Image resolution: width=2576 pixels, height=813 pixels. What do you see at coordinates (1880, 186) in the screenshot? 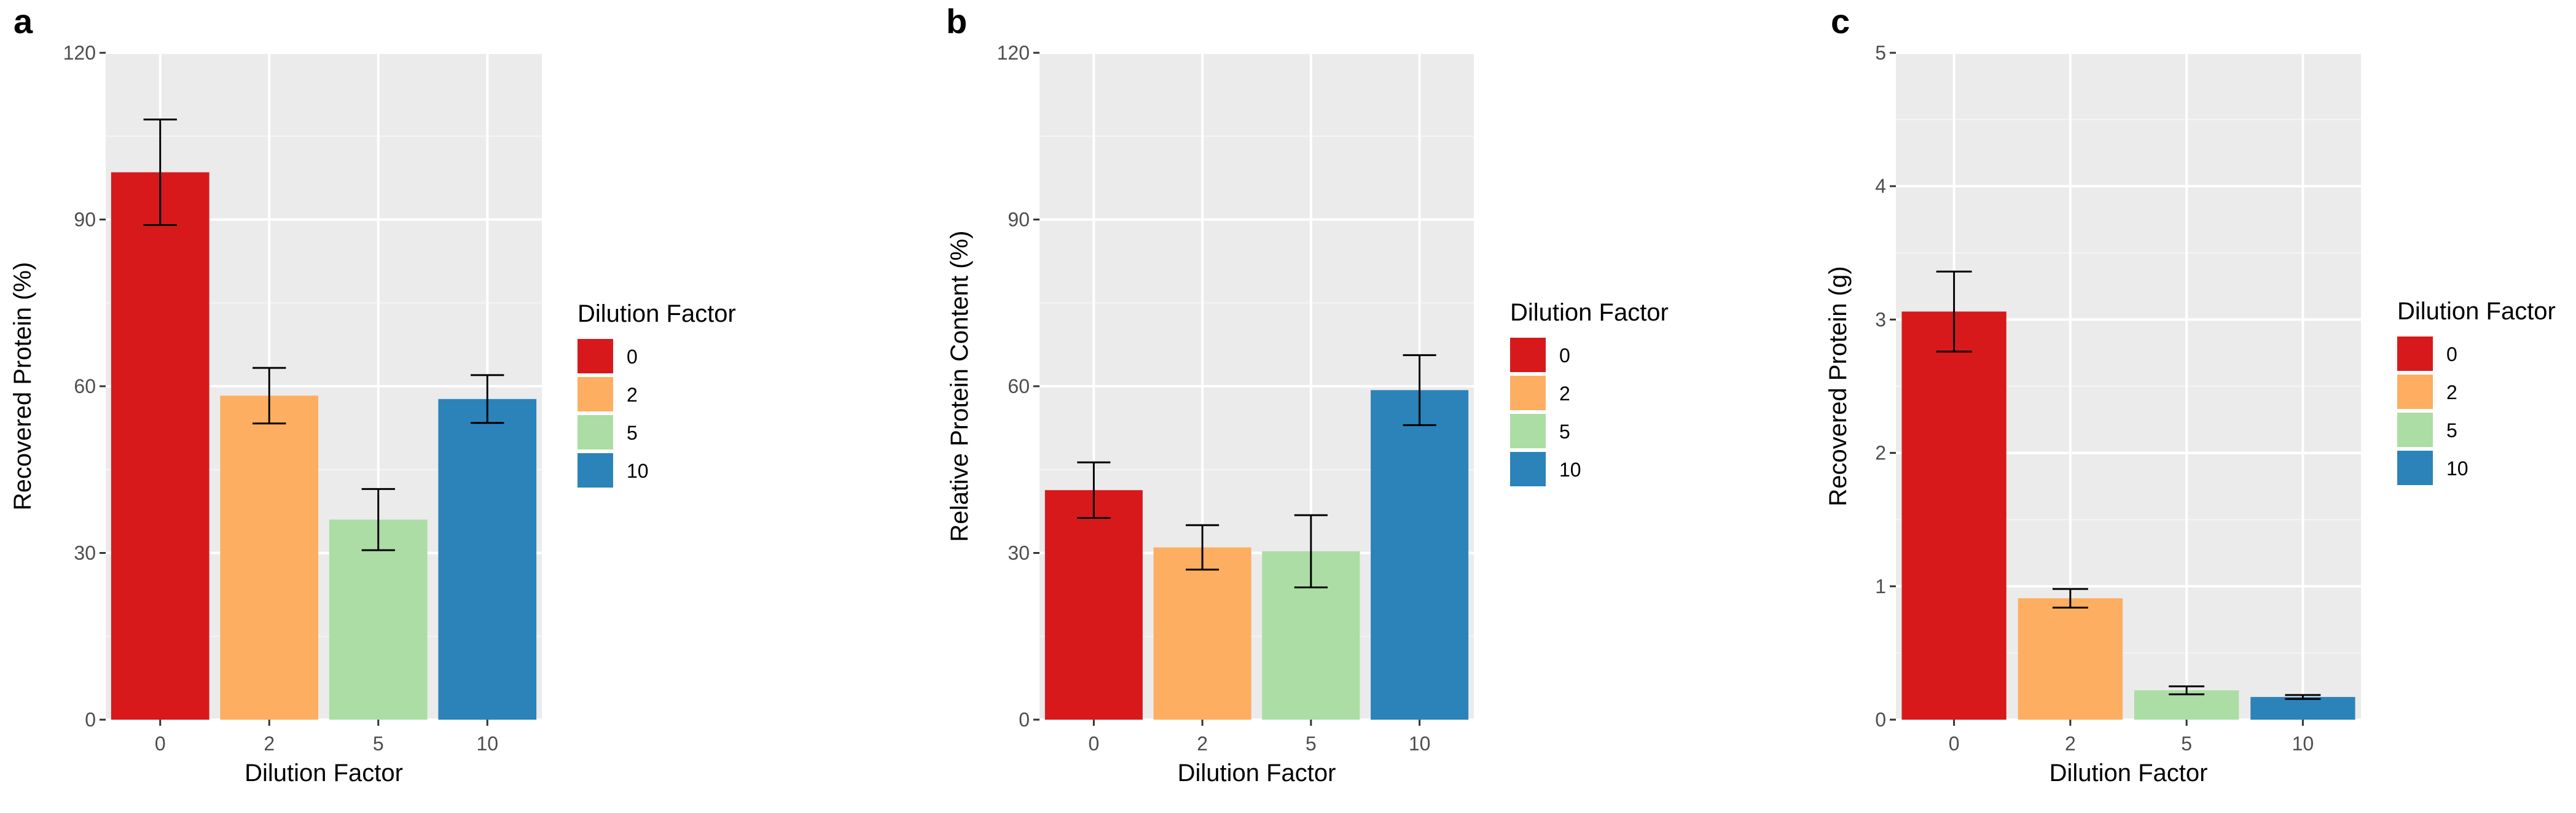
I see `y-tick-label: 4` at bounding box center [1880, 186].